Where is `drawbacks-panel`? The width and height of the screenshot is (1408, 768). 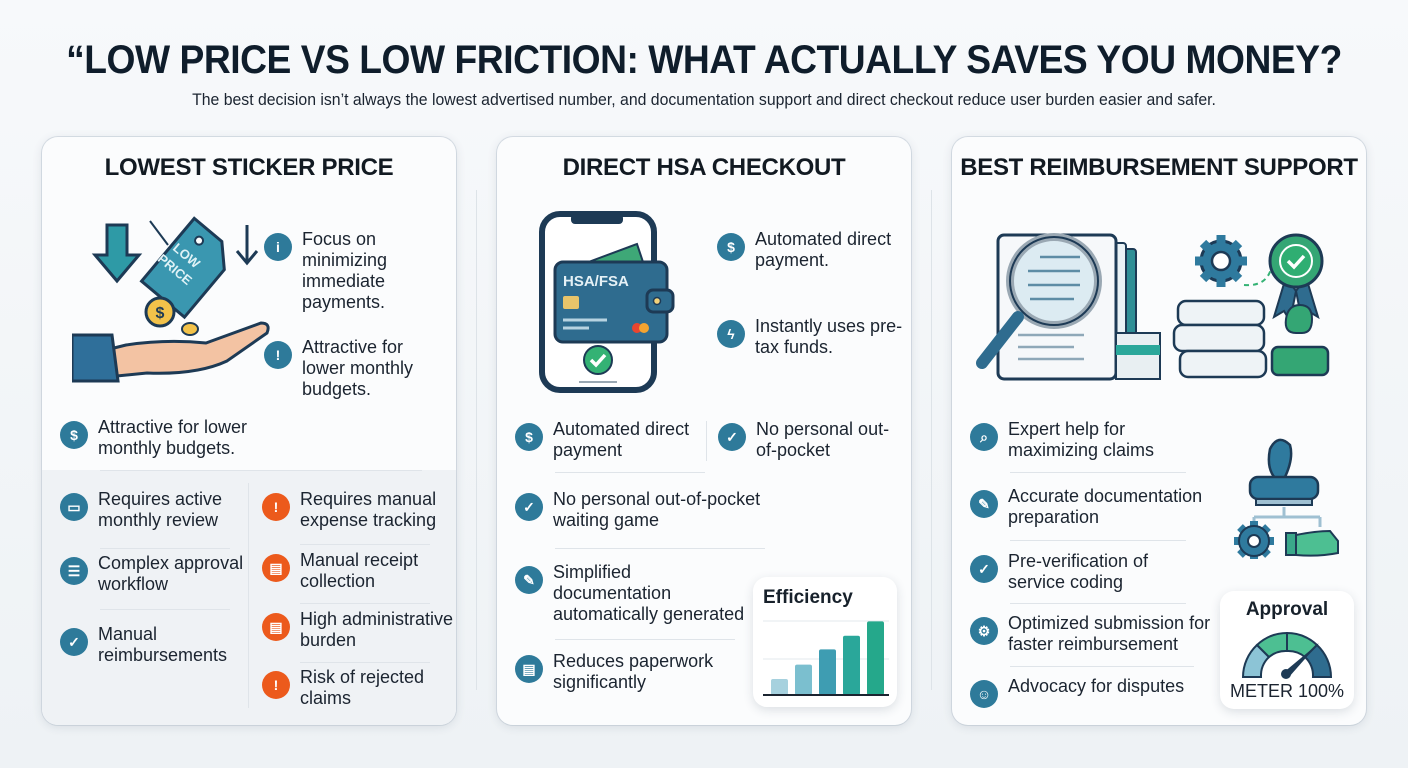 drawbacks-panel is located at coordinates (249, 597).